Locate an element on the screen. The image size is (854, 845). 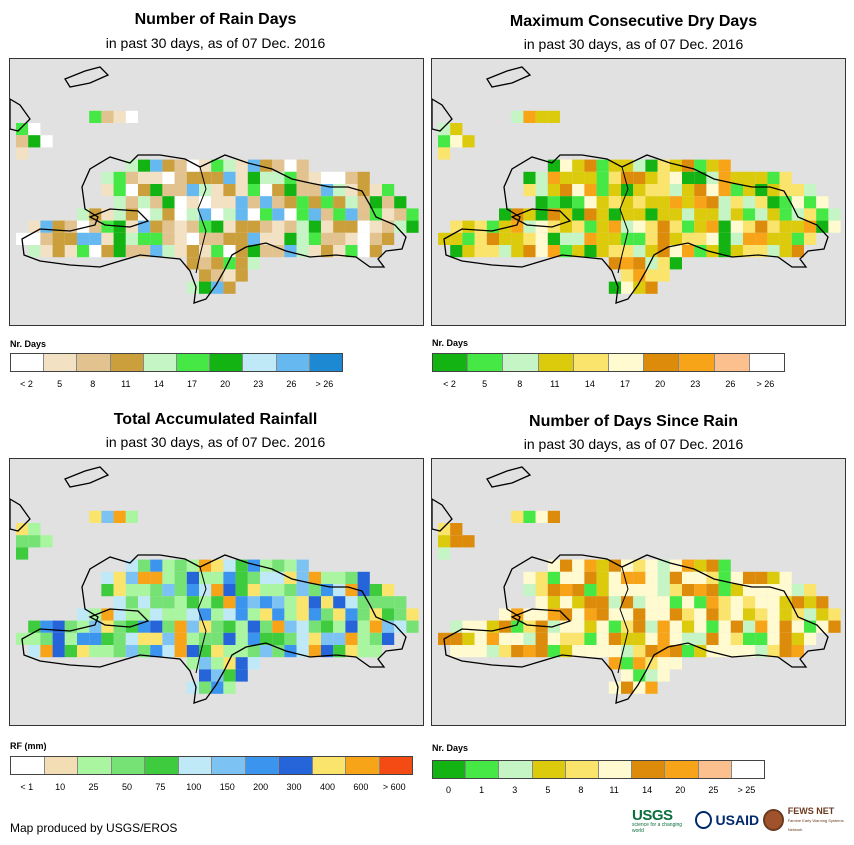
legend-tick-label: > 26 is located at coordinates (324, 384).